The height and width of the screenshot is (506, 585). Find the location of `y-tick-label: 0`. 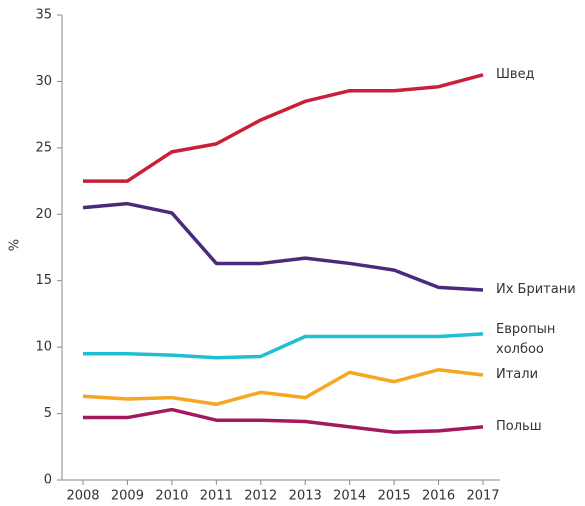

y-tick-label: 0 is located at coordinates (48, 480).